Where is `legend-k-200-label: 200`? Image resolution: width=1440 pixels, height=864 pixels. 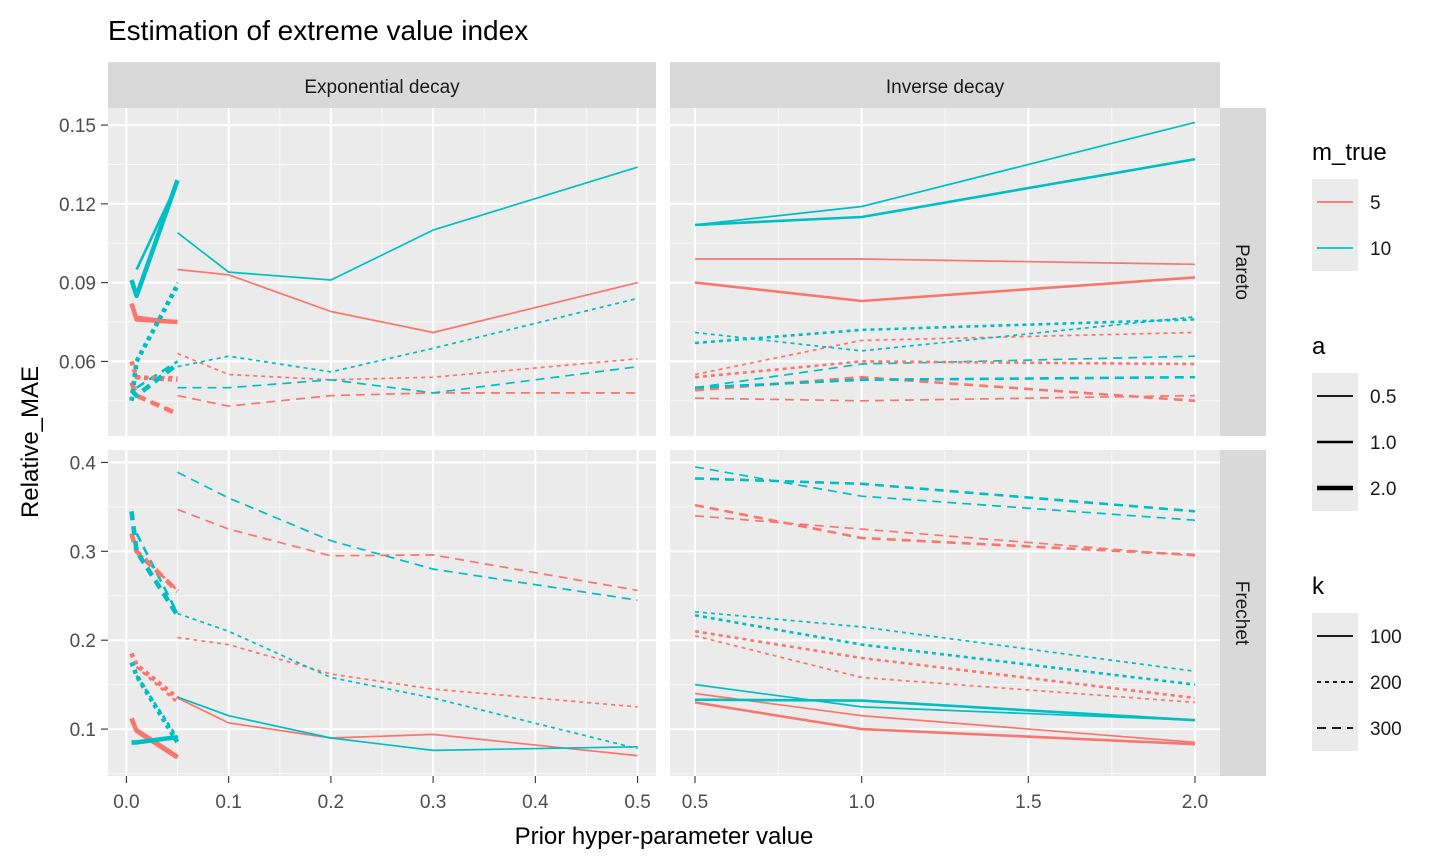 legend-k-200-label: 200 is located at coordinates (1386, 683).